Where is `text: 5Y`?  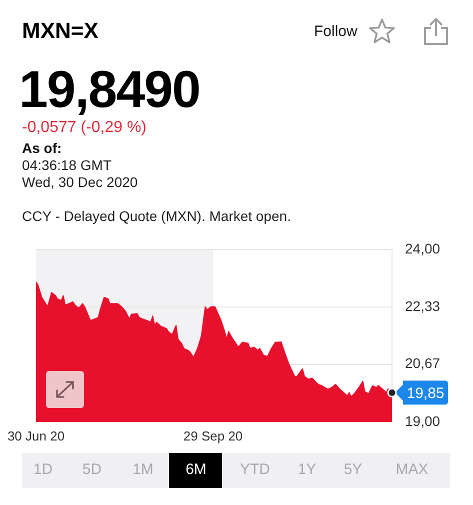 text: 5Y is located at coordinates (353, 469).